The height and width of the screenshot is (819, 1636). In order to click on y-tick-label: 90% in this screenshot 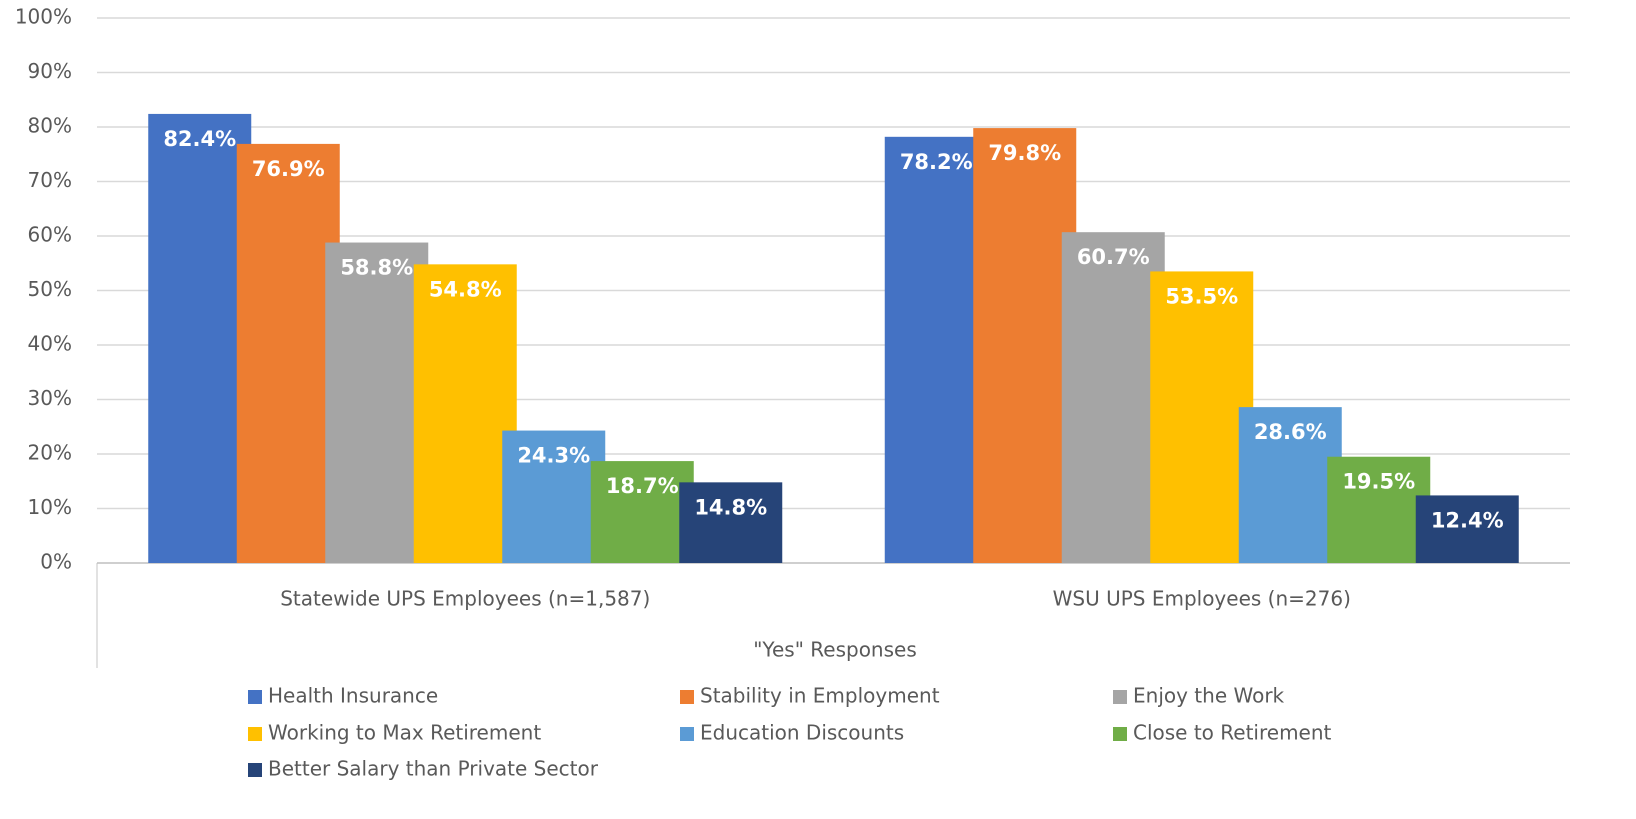, I will do `click(50, 71)`.